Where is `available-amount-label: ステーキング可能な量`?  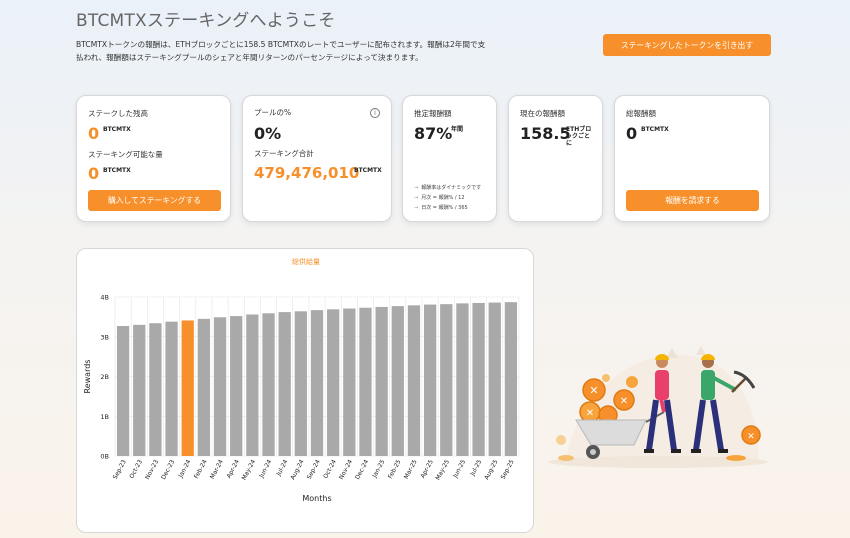
available-amount-label: ステーキング可能な量 is located at coordinates (125, 154).